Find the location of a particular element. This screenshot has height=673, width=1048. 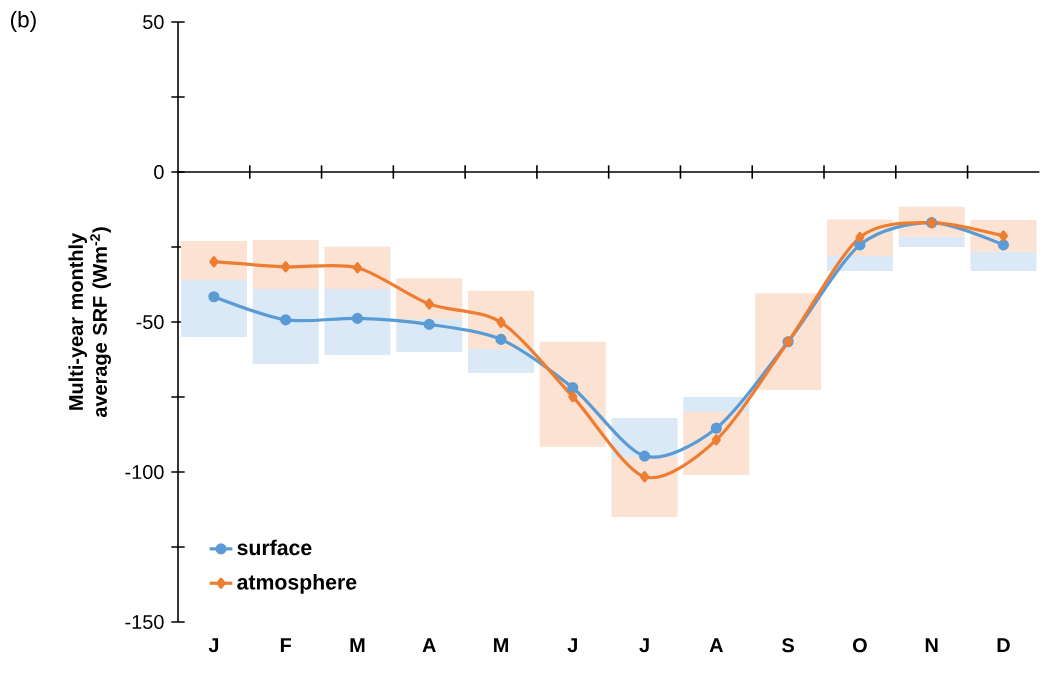

x-tick-label: S is located at coordinates (788, 645).